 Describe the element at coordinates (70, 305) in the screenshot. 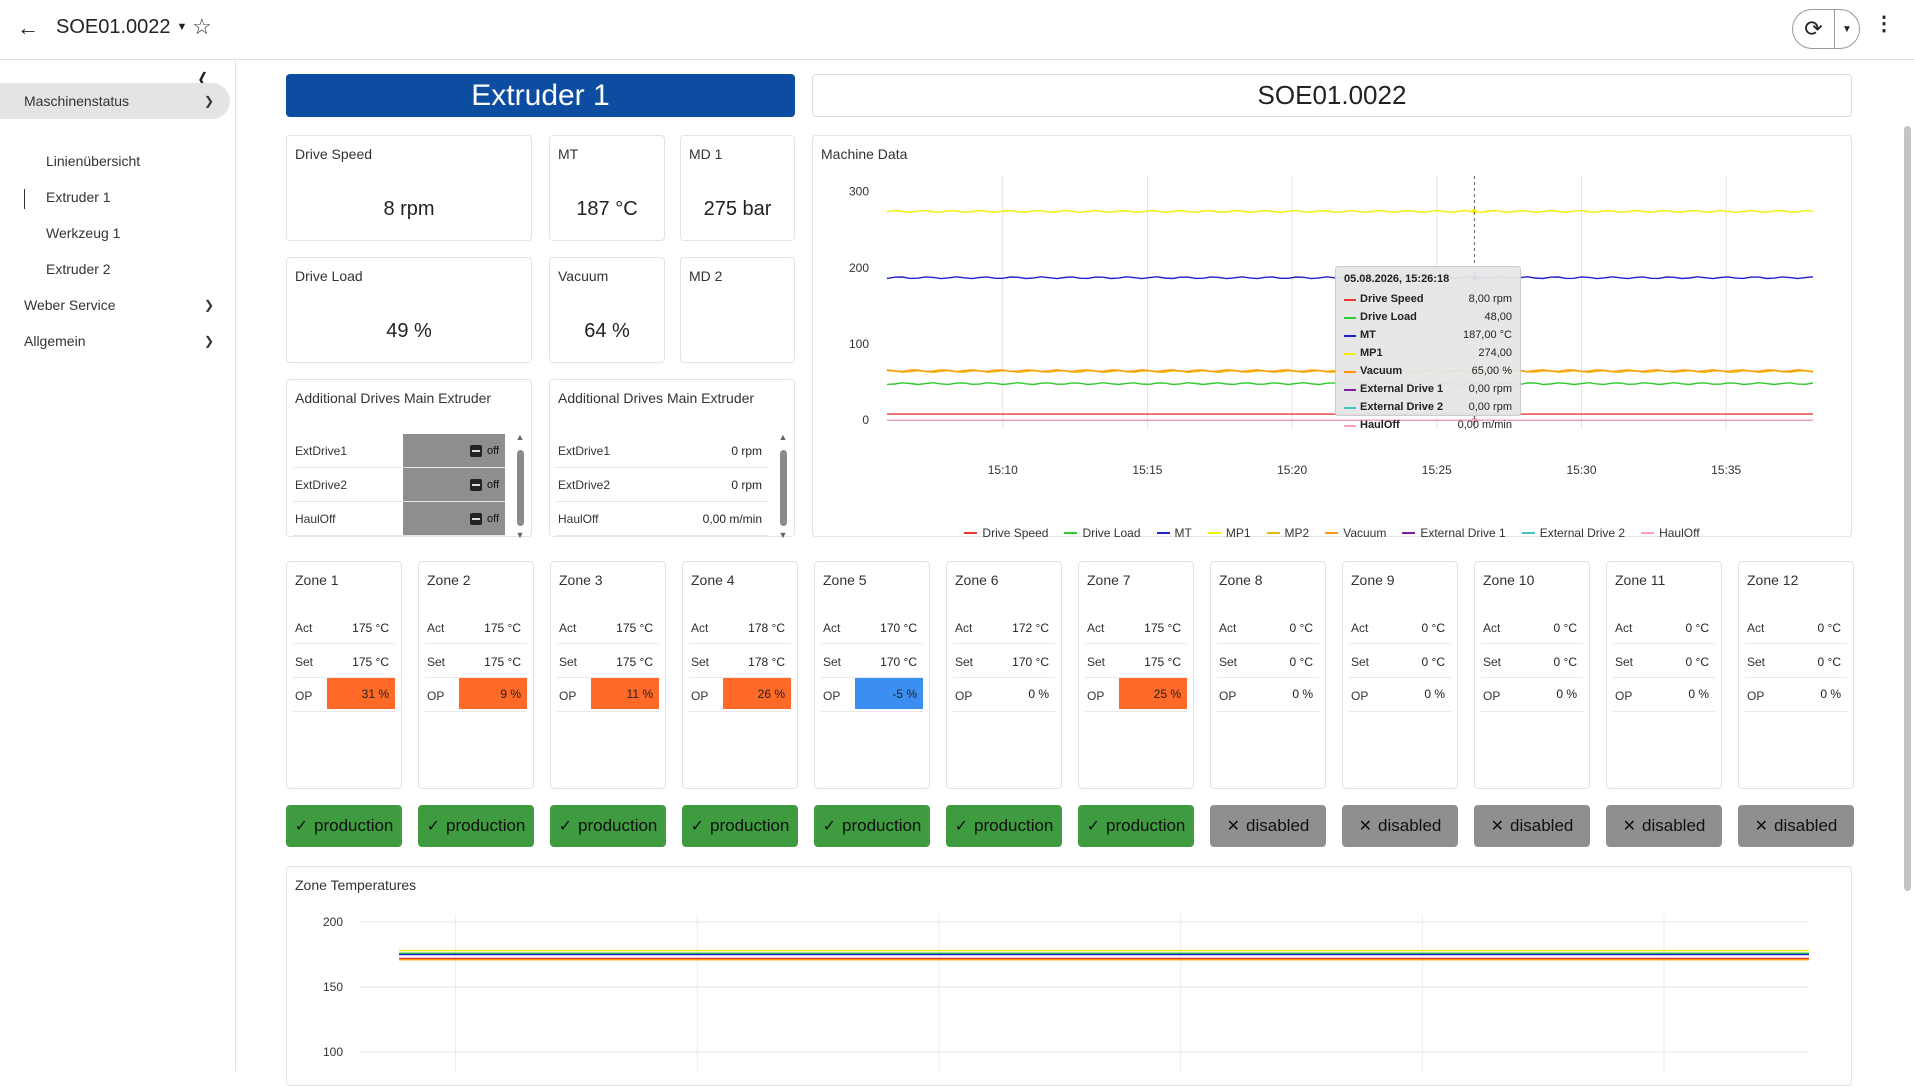

I see `sidebar-item-label: Weber Service` at that location.